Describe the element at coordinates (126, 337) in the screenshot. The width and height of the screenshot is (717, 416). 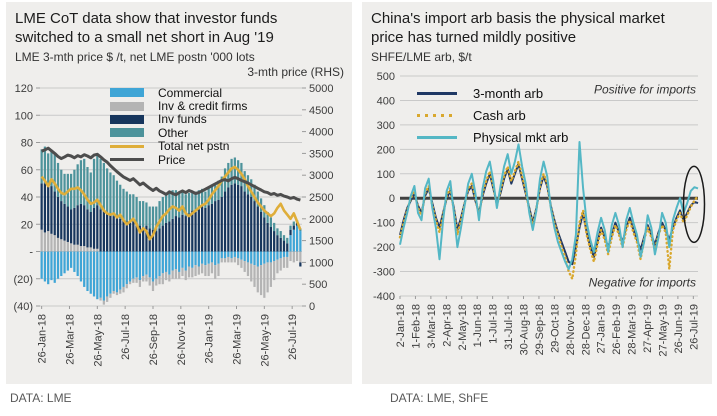
I see `svg-text: 26-Jul-18` at that location.